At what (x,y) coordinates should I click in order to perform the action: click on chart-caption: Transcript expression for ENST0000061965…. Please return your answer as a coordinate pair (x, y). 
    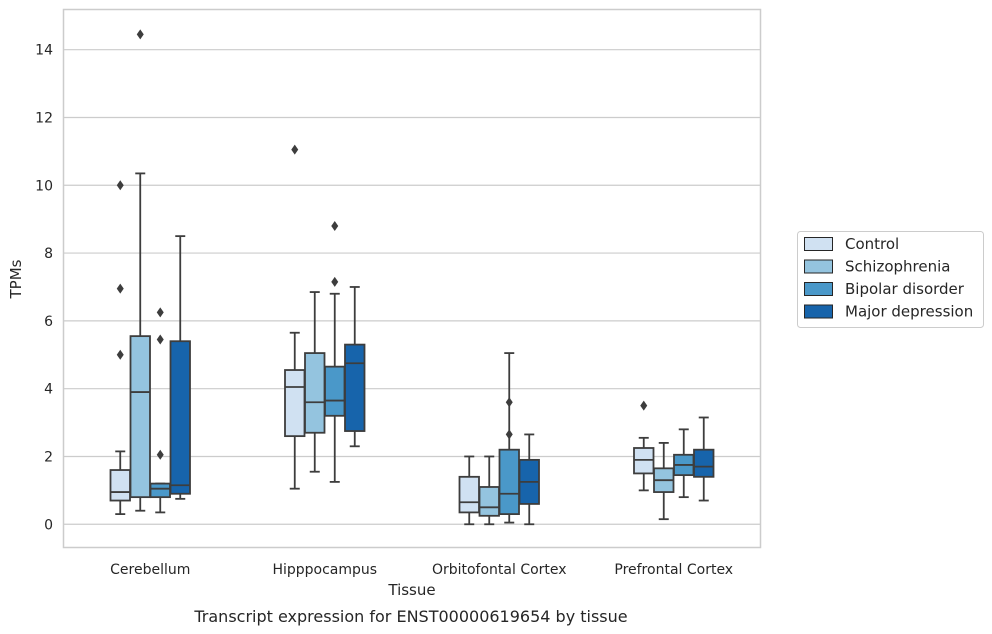
    Looking at the image, I should click on (410, 616).